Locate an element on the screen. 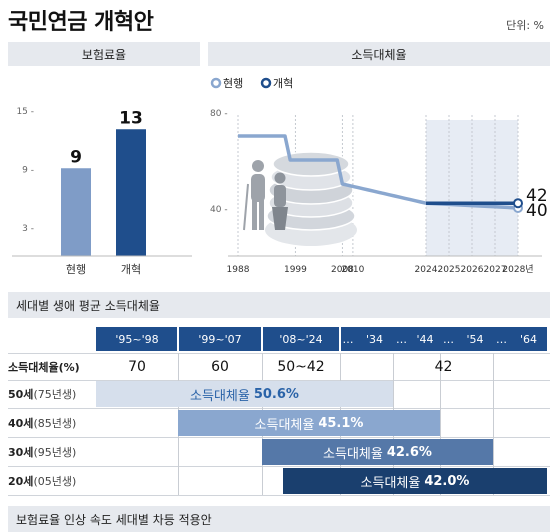  rate-value: 60 is located at coordinates (220, 367).